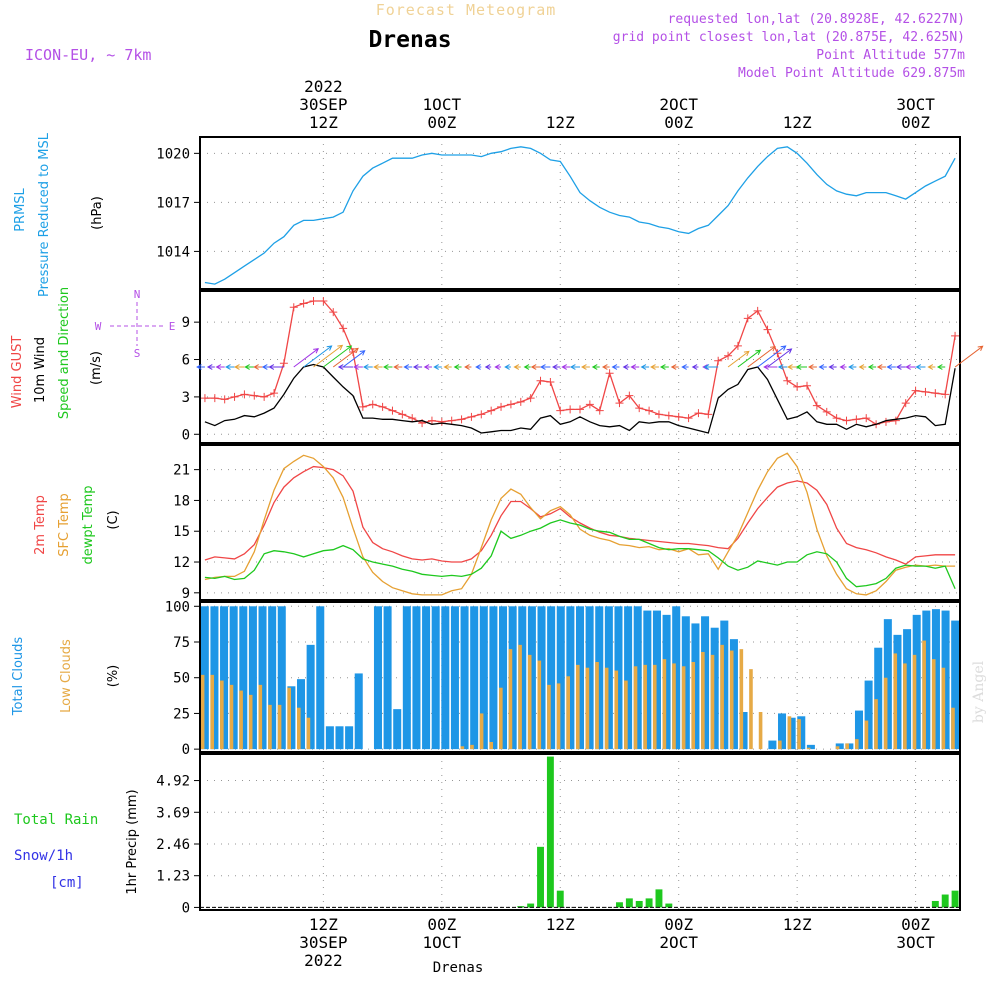 This screenshot has height=1000, width=1000. Describe the element at coordinates (323, 122) in the screenshot. I see `time-label: 12Z` at that location.